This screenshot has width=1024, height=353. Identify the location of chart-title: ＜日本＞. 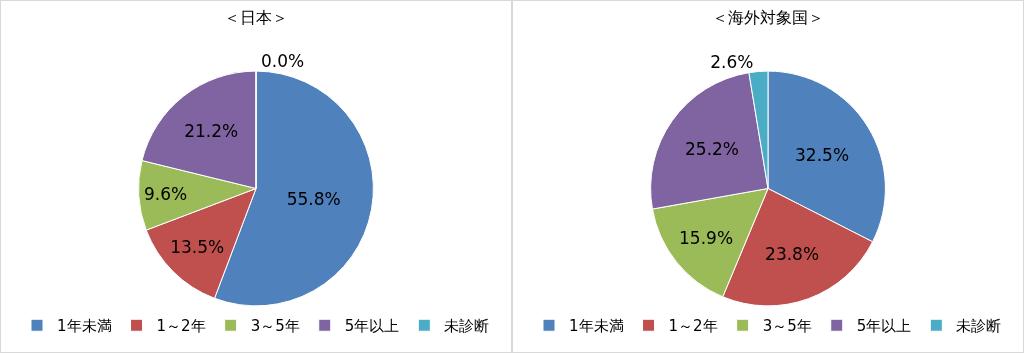
(256, 17).